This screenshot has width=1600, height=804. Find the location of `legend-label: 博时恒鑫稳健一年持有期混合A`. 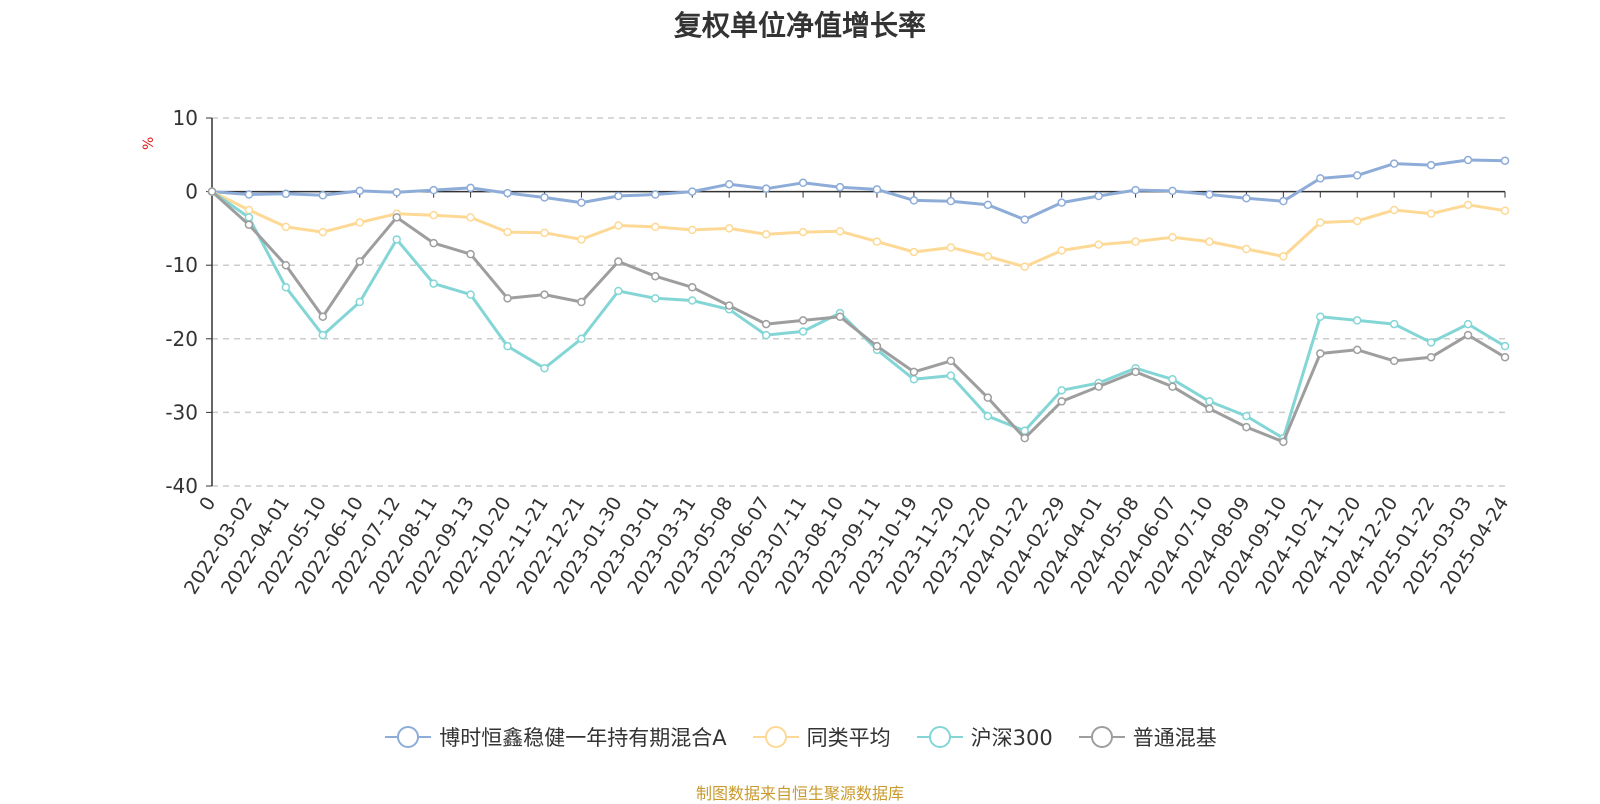

legend-label: 博时恒鑫稳健一年持有期混合A is located at coordinates (583, 738).